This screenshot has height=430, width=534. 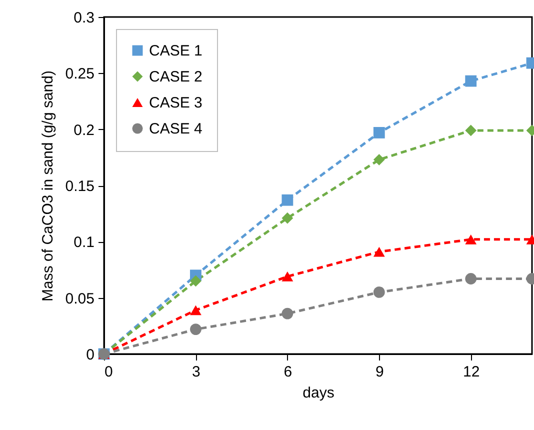 I want to click on legend-label: CASE 2, so click(x=175, y=77).